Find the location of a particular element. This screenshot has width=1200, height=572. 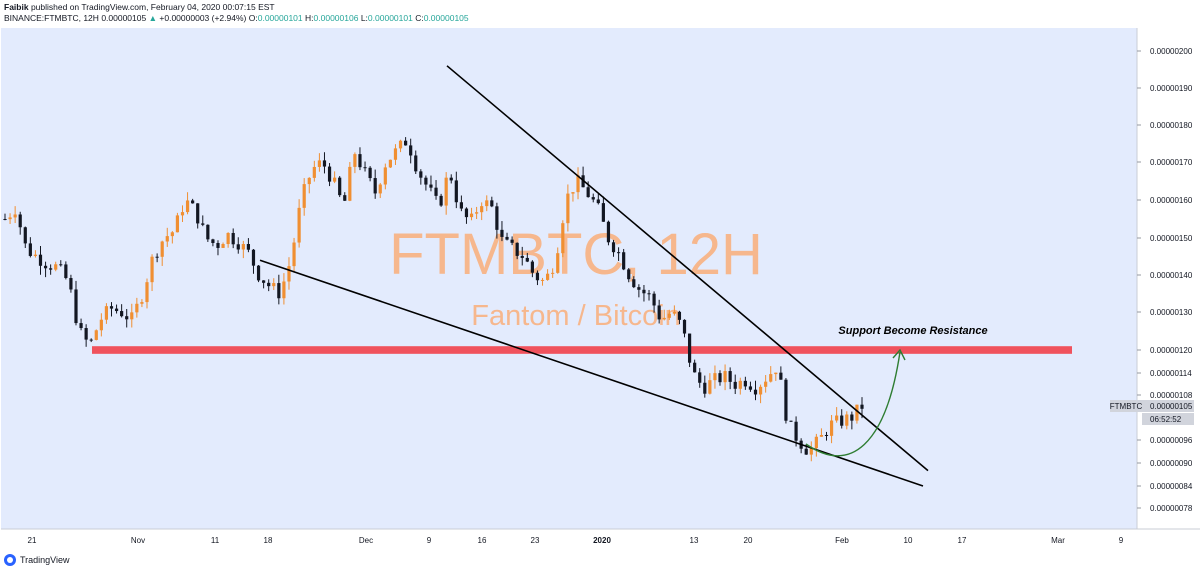

time-axis: 21 Nov 11 18 Dec 9 16 23 2020 13 20 Feb 10 17 Mar 9 is located at coordinates (576, 540).